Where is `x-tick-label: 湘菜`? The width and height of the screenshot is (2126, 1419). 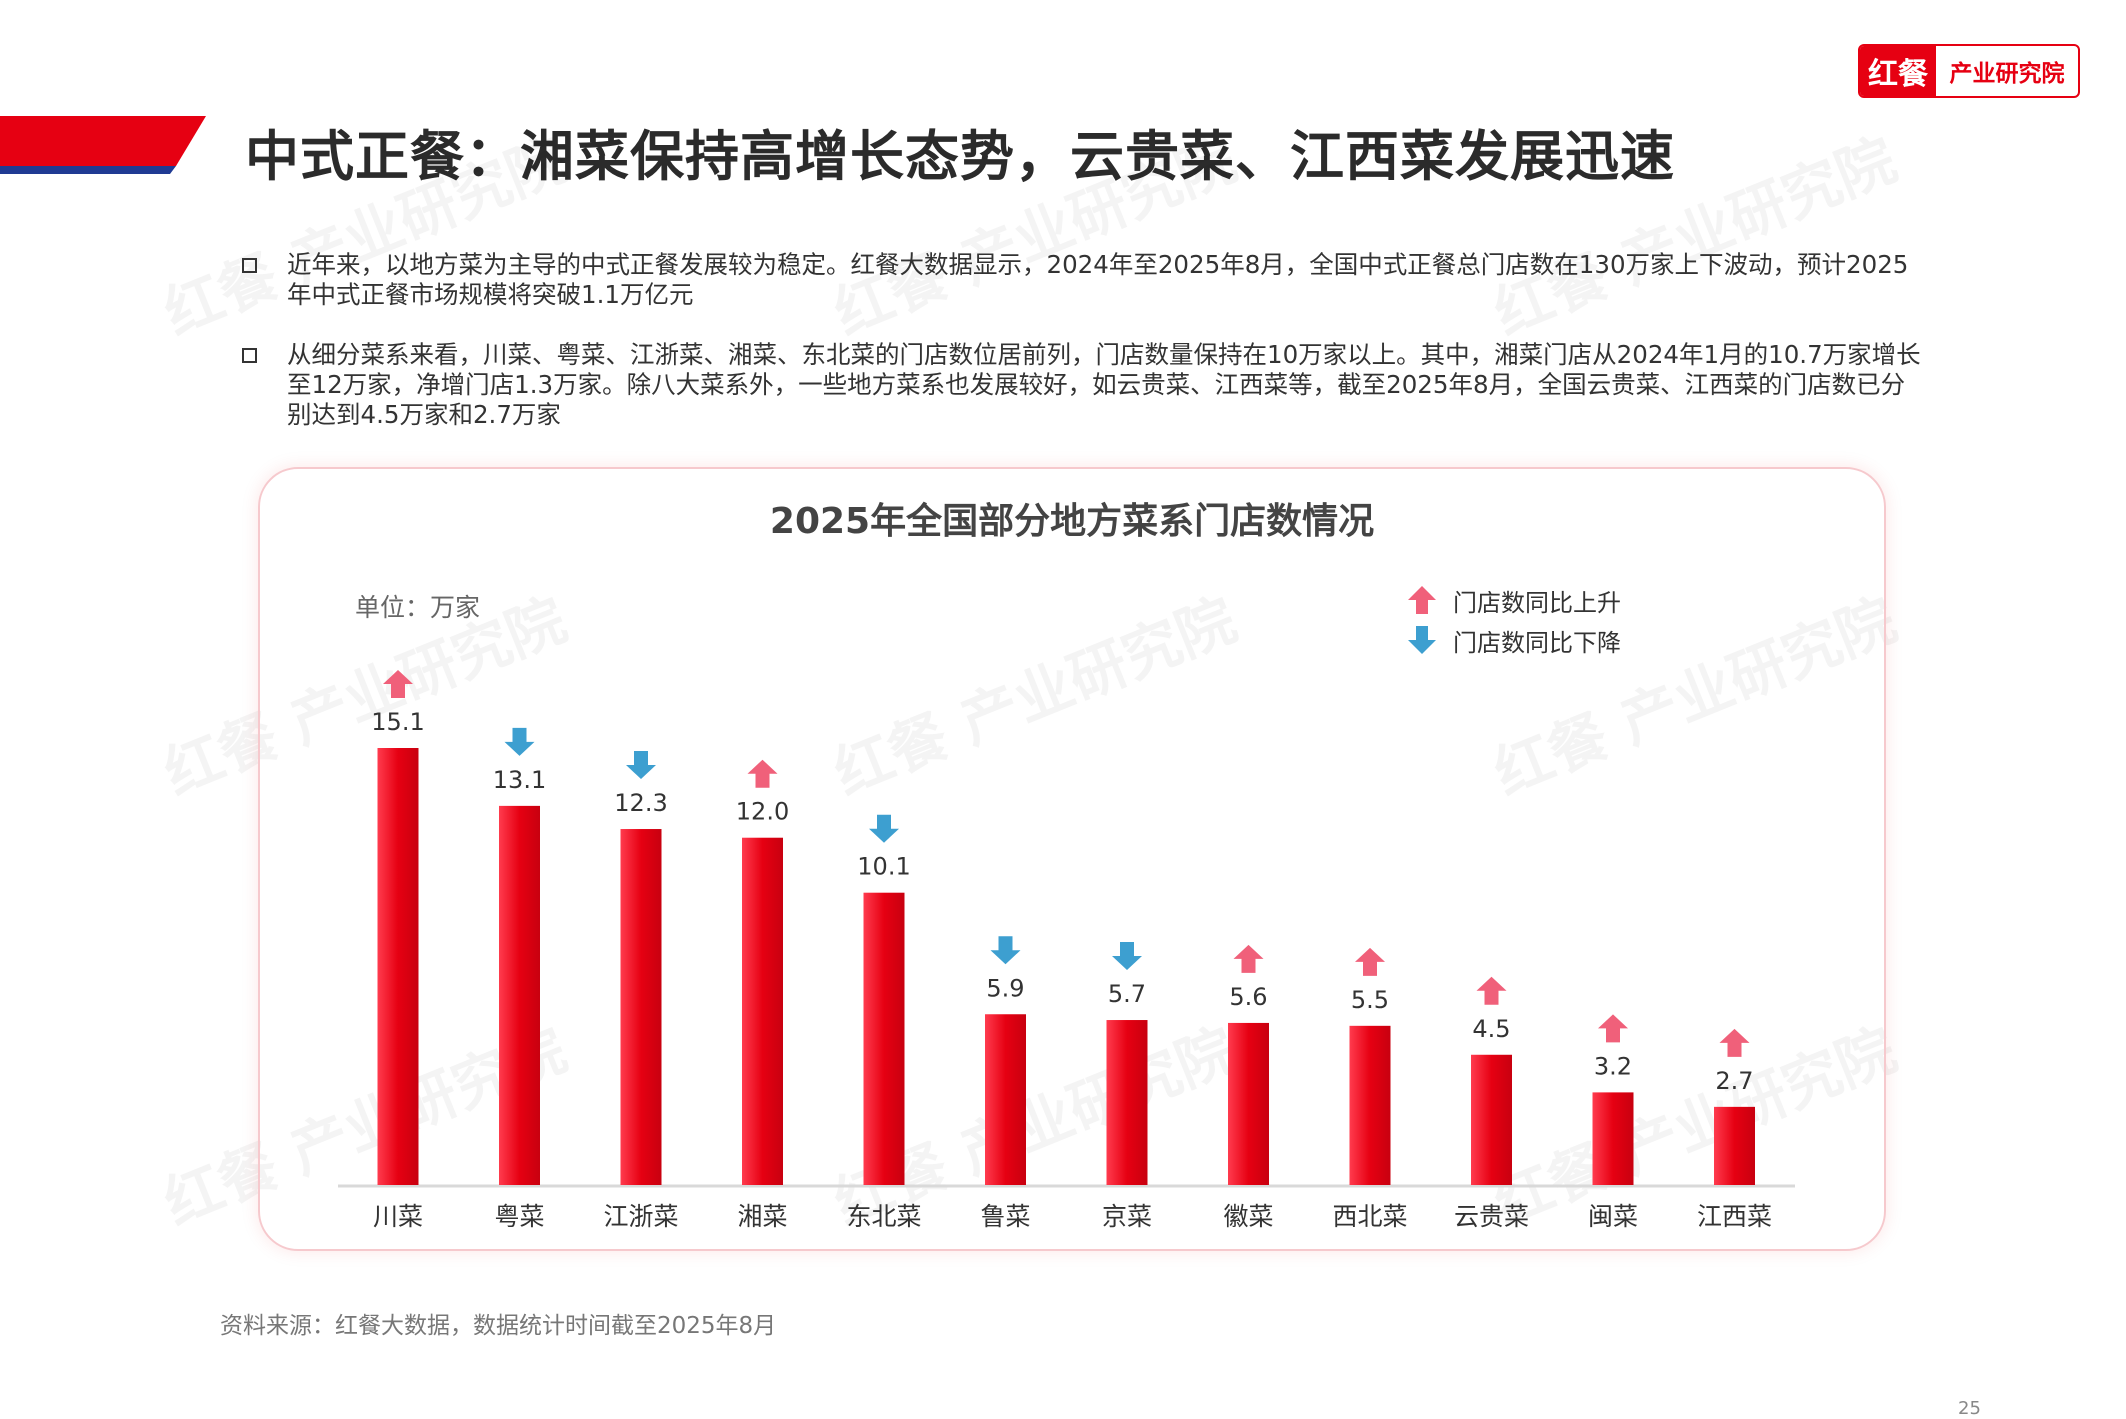 x-tick-label: 湘菜 is located at coordinates (762, 1216).